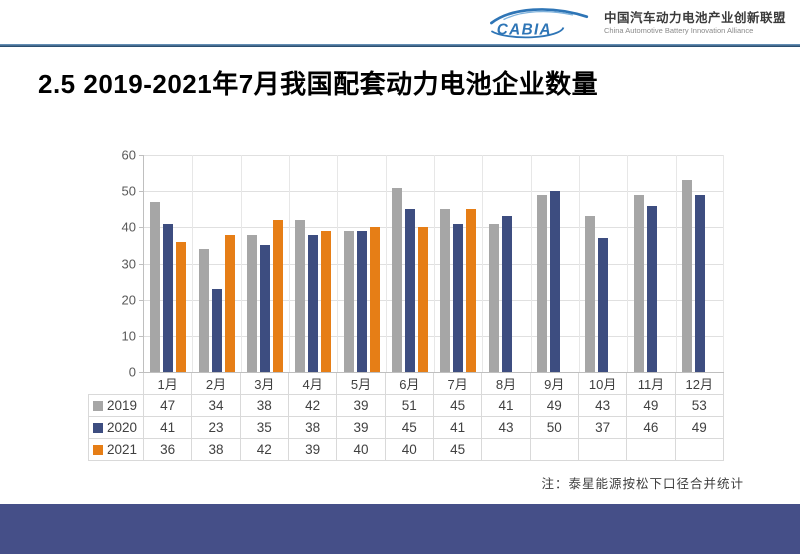 This screenshot has height=554, width=800. I want to click on month-label: 4月, so click(312, 384).